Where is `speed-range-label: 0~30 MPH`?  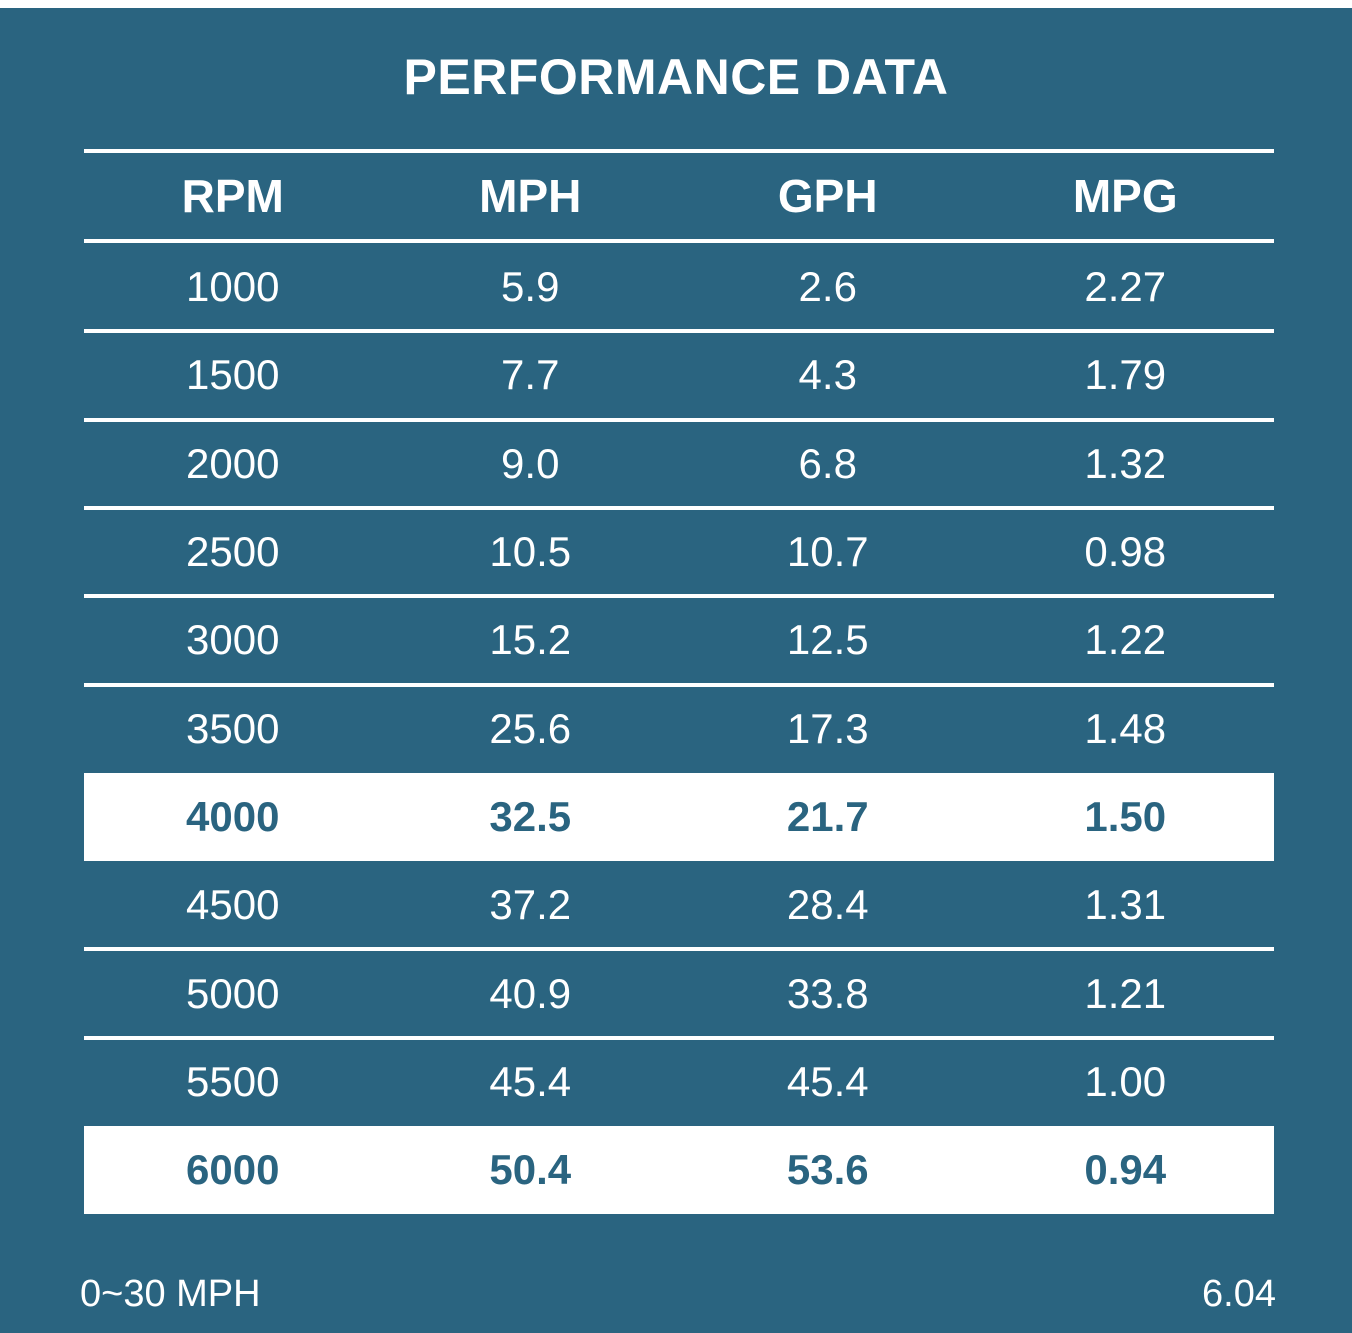 speed-range-label: 0~30 MPH is located at coordinates (170, 1294).